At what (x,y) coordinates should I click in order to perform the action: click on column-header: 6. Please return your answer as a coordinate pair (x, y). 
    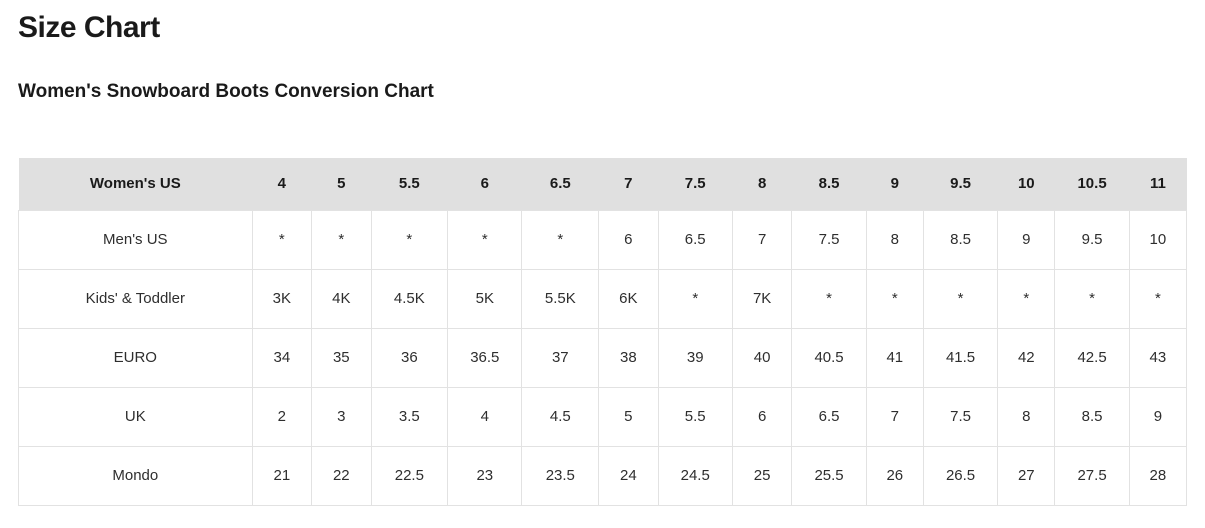
    Looking at the image, I should click on (484, 184).